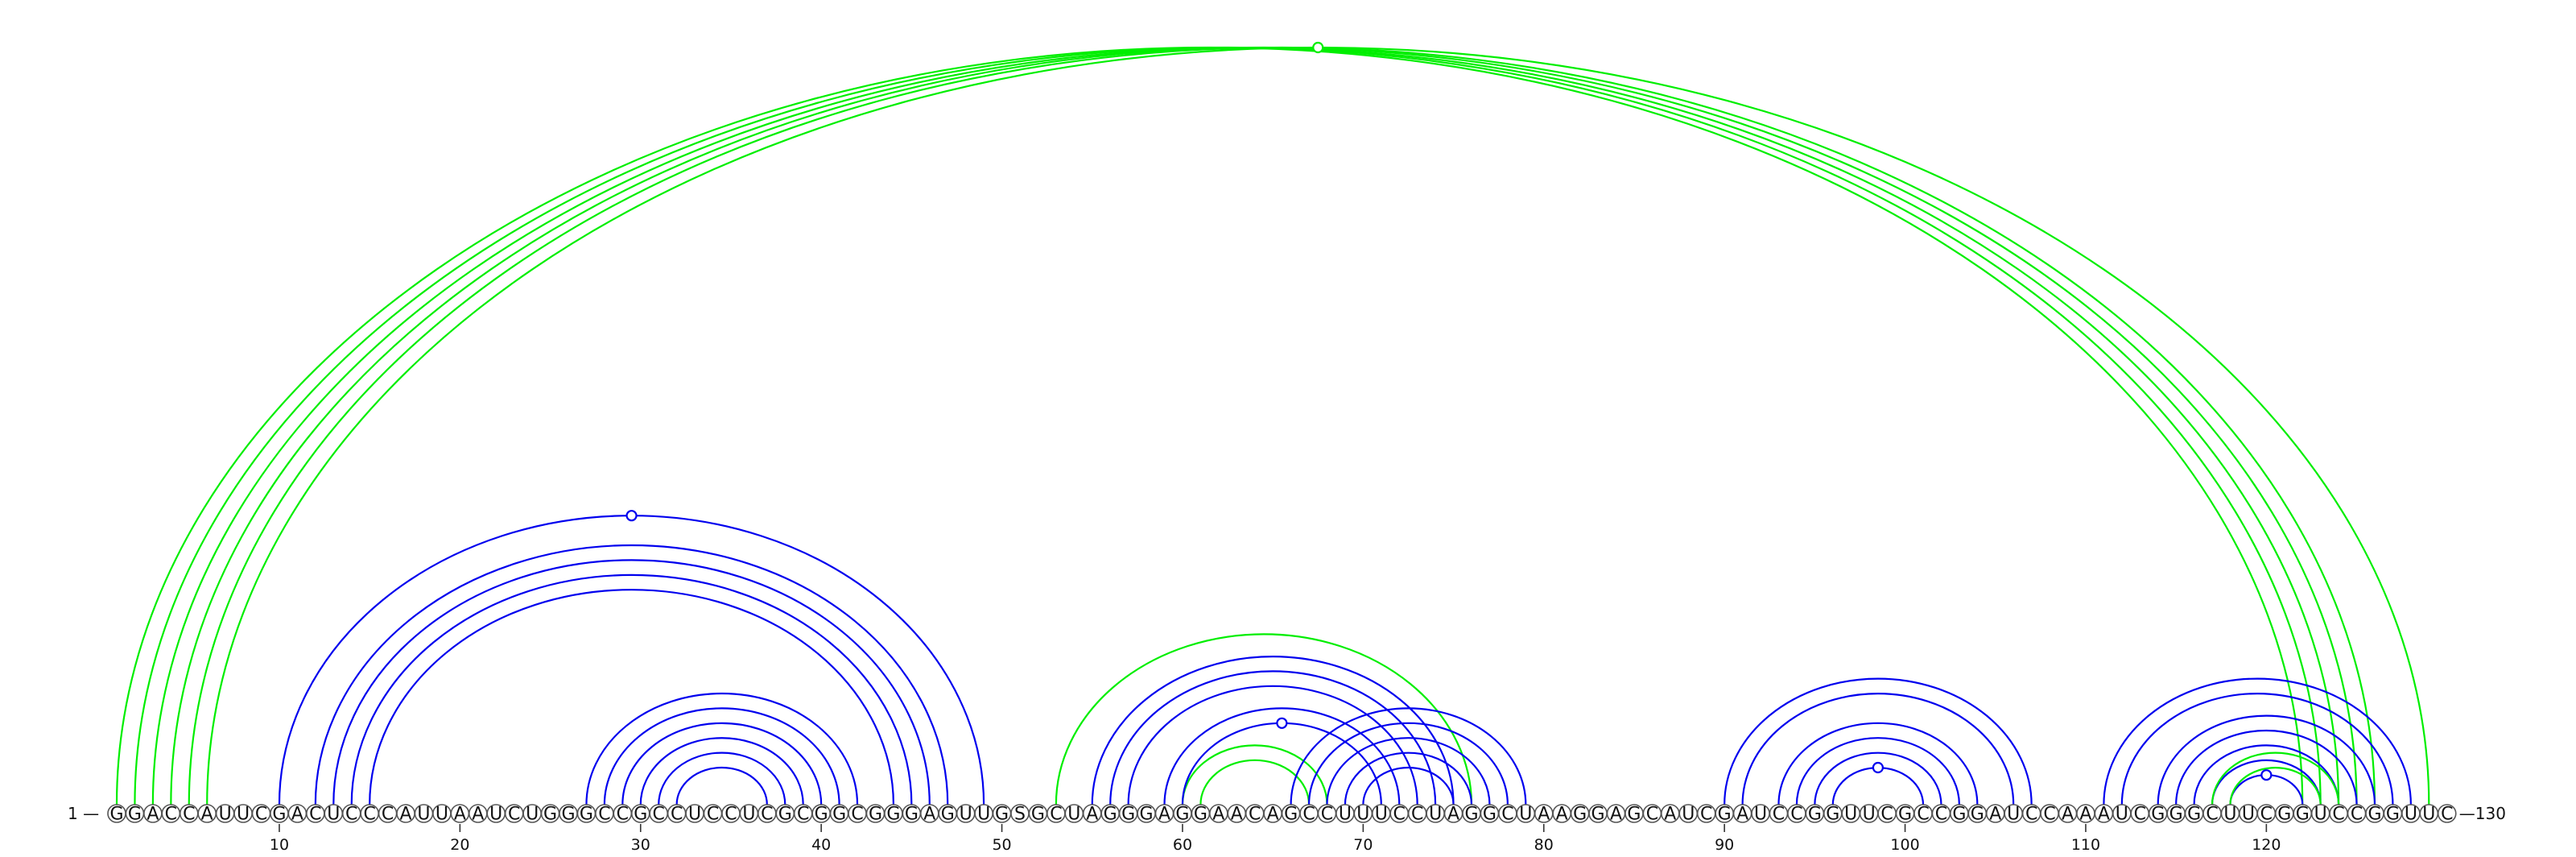 The image size is (2576, 857). What do you see at coordinates (1544, 845) in the screenshot?
I see `axis-tick-label: 80` at bounding box center [1544, 845].